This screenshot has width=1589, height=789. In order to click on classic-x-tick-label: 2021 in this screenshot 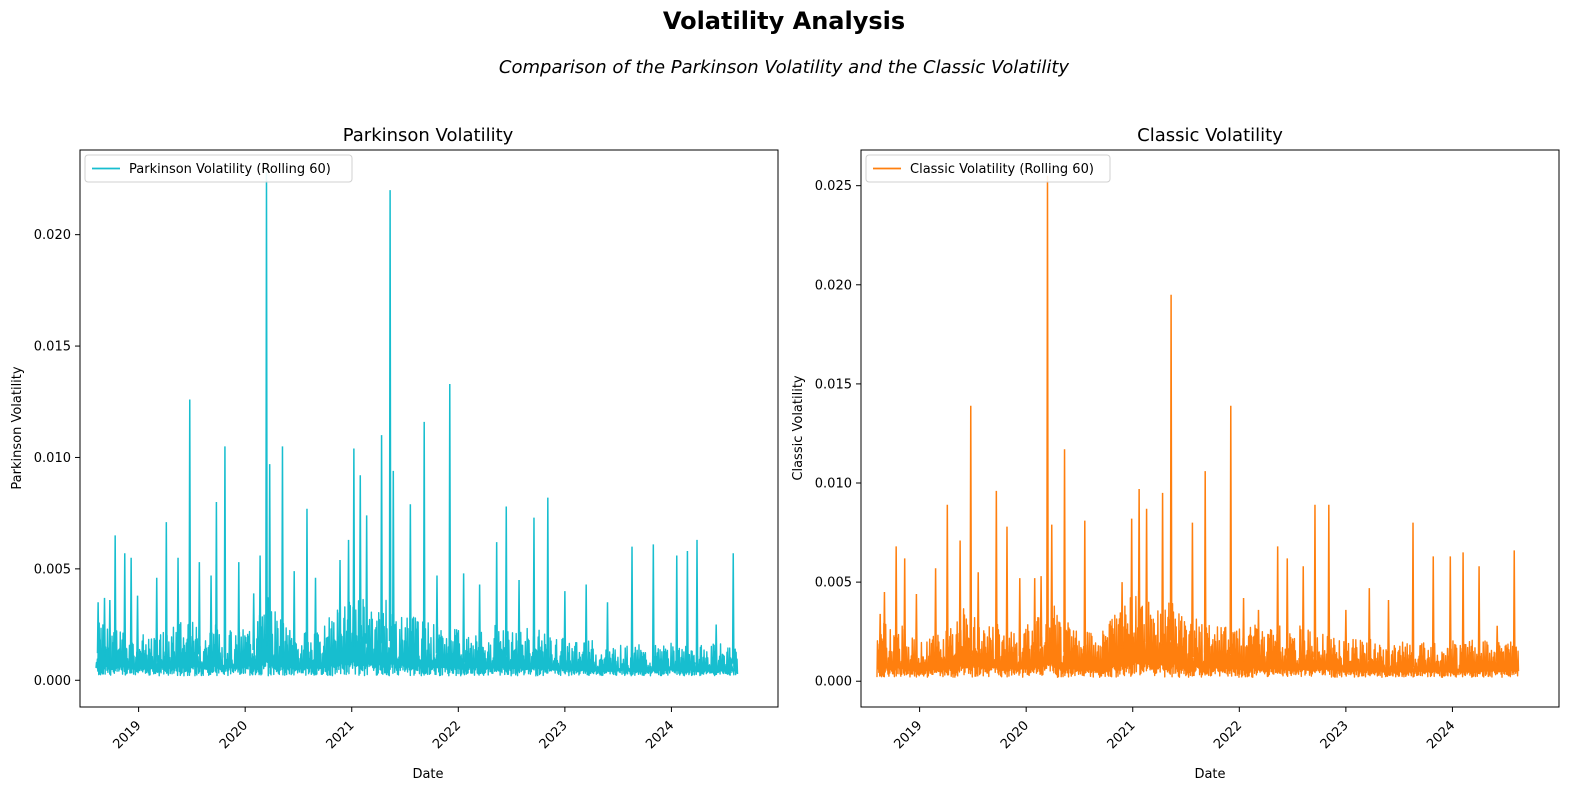, I will do `click(1122, 735)`.